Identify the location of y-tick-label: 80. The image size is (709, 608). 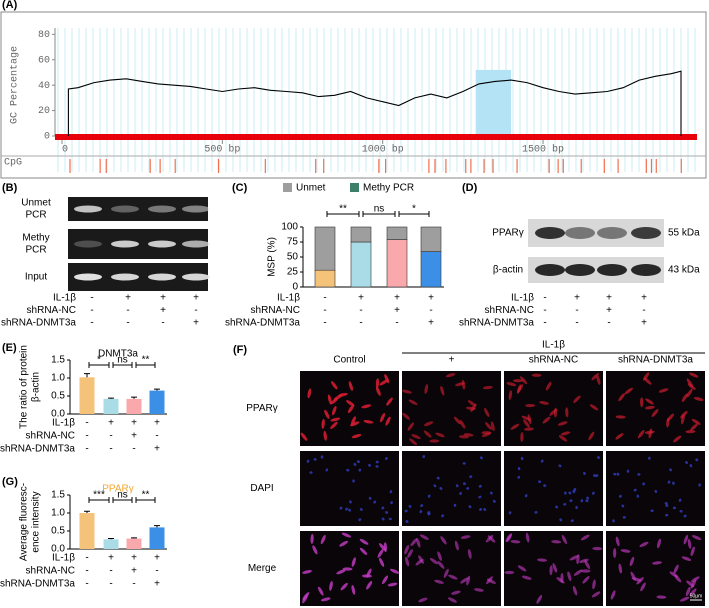
(44, 35).